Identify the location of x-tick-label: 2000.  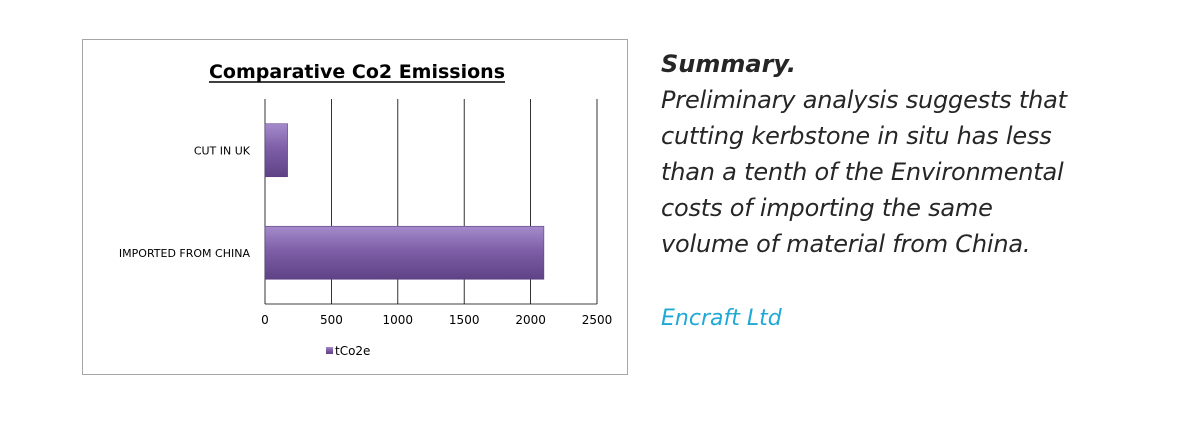
(530, 320).